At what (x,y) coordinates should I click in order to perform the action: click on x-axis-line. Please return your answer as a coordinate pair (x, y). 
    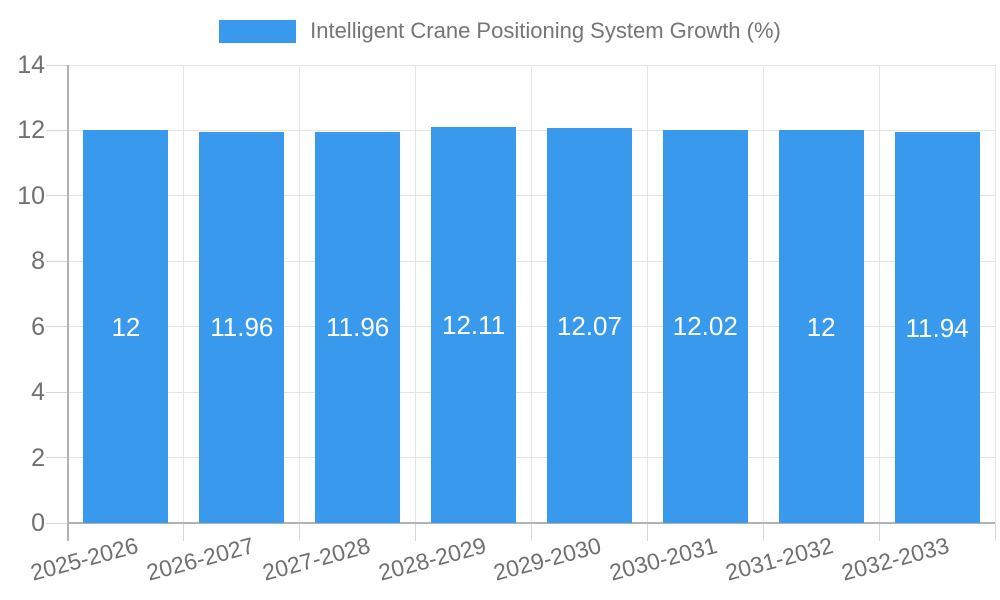
    Looking at the image, I should click on (531, 523).